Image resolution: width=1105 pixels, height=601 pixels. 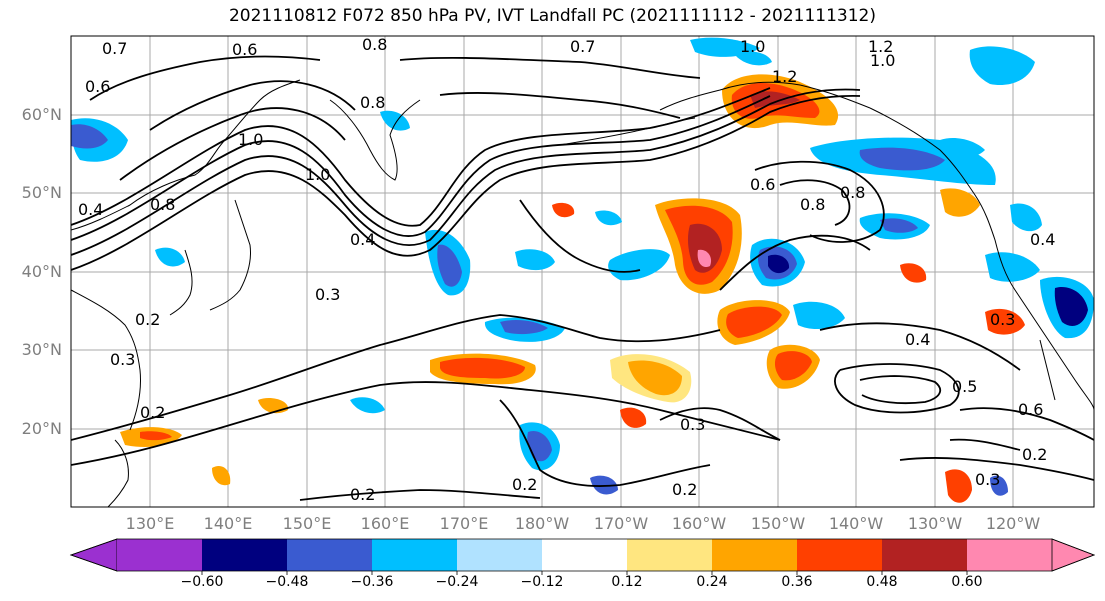 What do you see at coordinates (1013, 523) in the screenshot?
I see `lon-label-120w: 120°W` at bounding box center [1013, 523].